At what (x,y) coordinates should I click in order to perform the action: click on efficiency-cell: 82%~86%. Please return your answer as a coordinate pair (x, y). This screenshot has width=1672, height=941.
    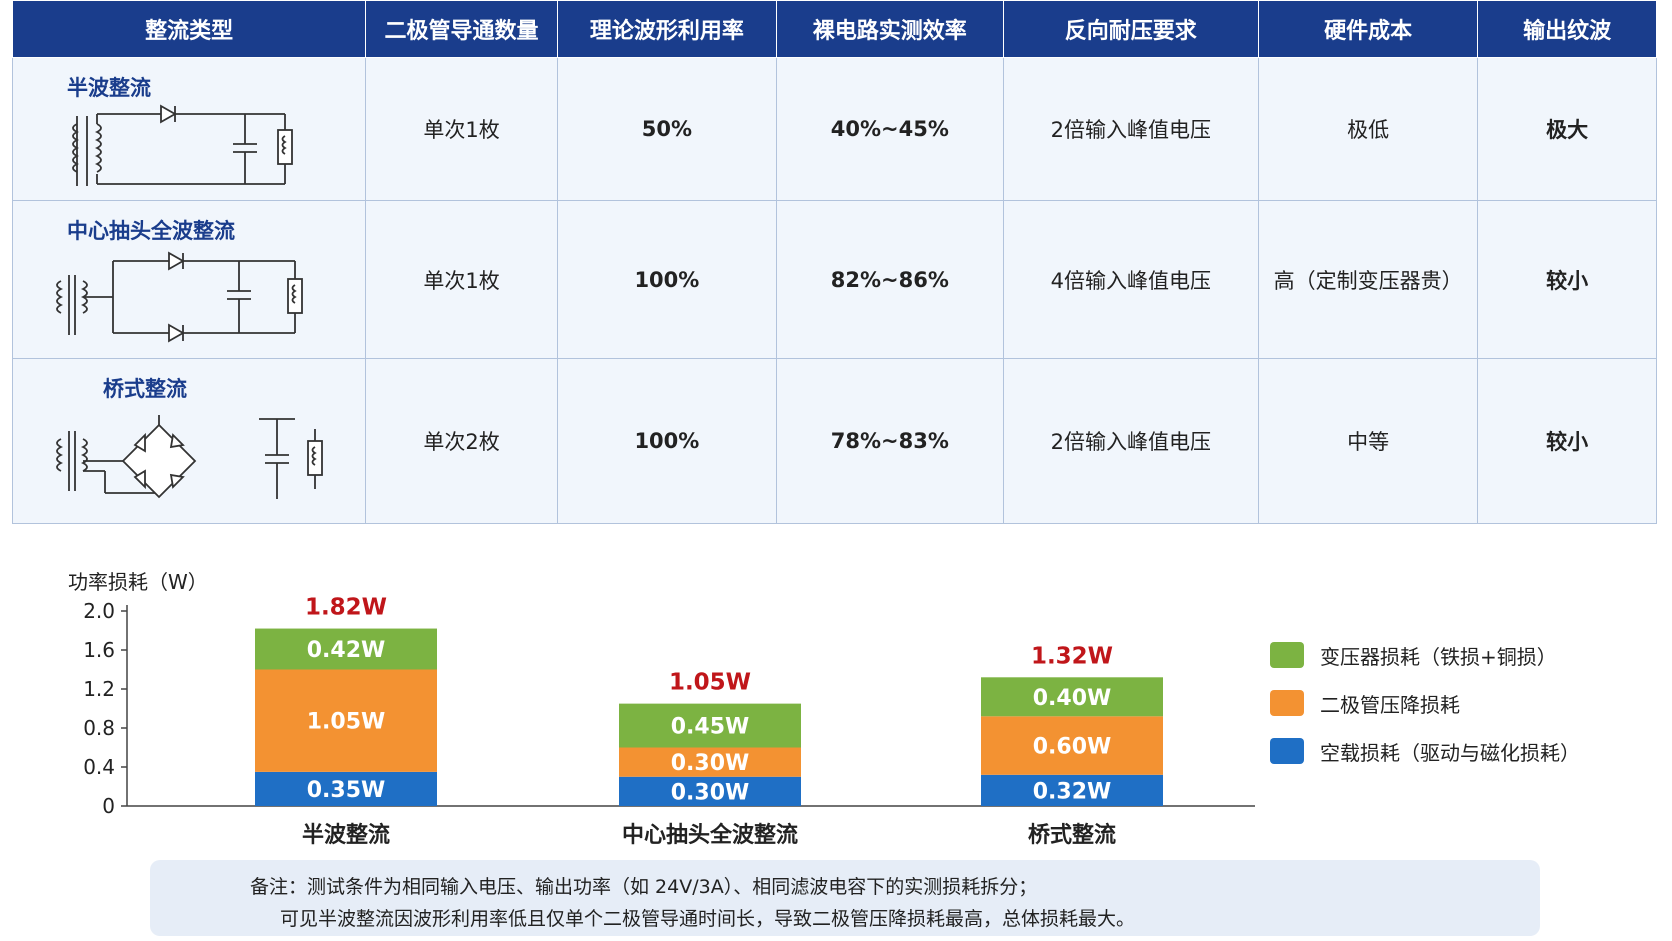
    Looking at the image, I should click on (889, 279).